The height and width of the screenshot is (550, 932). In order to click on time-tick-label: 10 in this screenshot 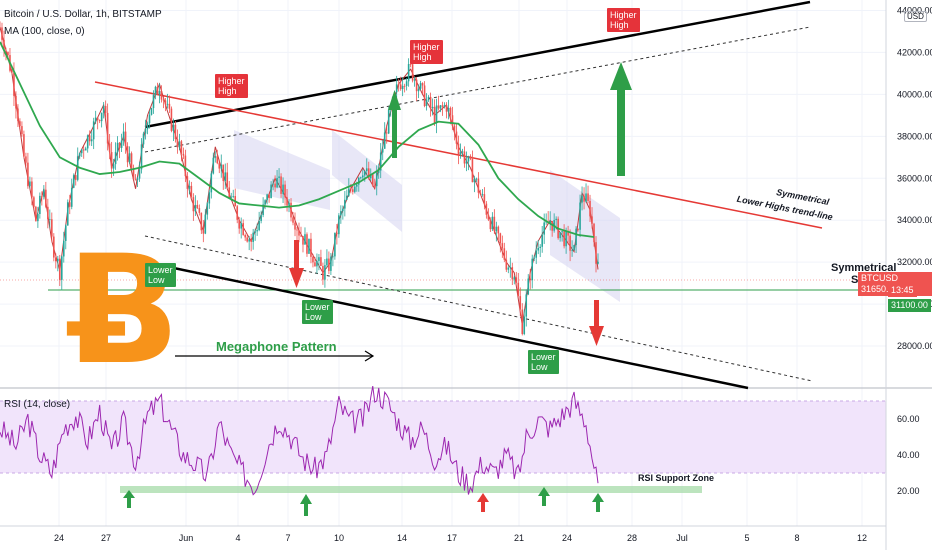, I will do `click(339, 538)`.